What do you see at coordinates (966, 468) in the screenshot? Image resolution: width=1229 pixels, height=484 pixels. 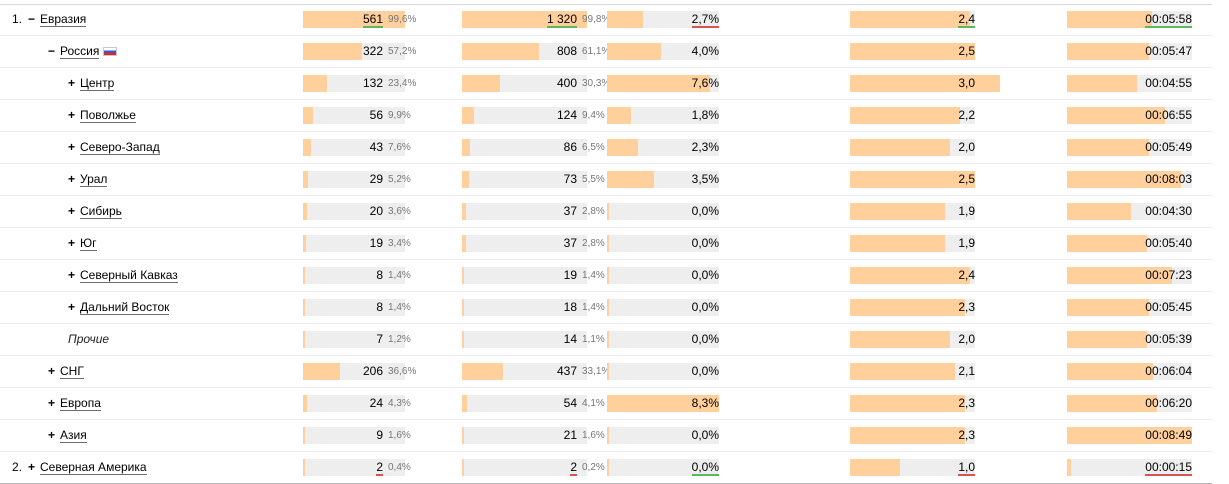 I see `depth-value-text: 1,0` at bounding box center [966, 468].